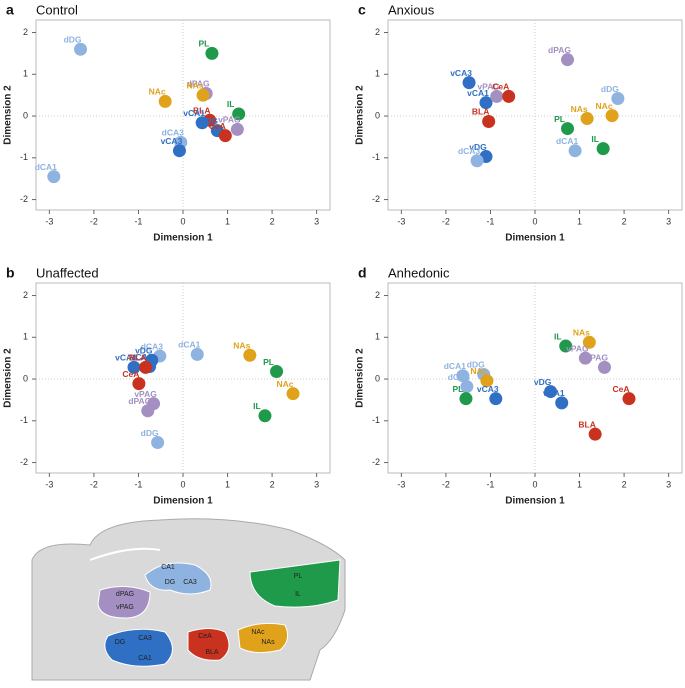 Image resolution: width=685 pixels, height=688 pixels. What do you see at coordinates (586, 424) in the screenshot?
I see `point-label: BLA` at bounding box center [586, 424].